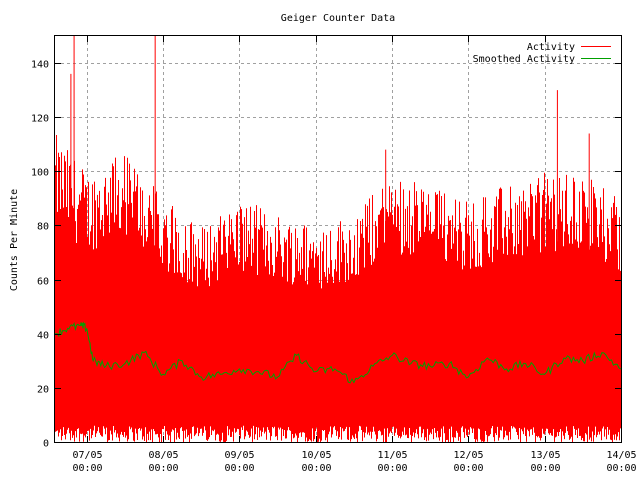 Image resolution: width=640 pixels, height=480 pixels. I want to click on x-tick-label-date: 14/05, so click(621, 455).